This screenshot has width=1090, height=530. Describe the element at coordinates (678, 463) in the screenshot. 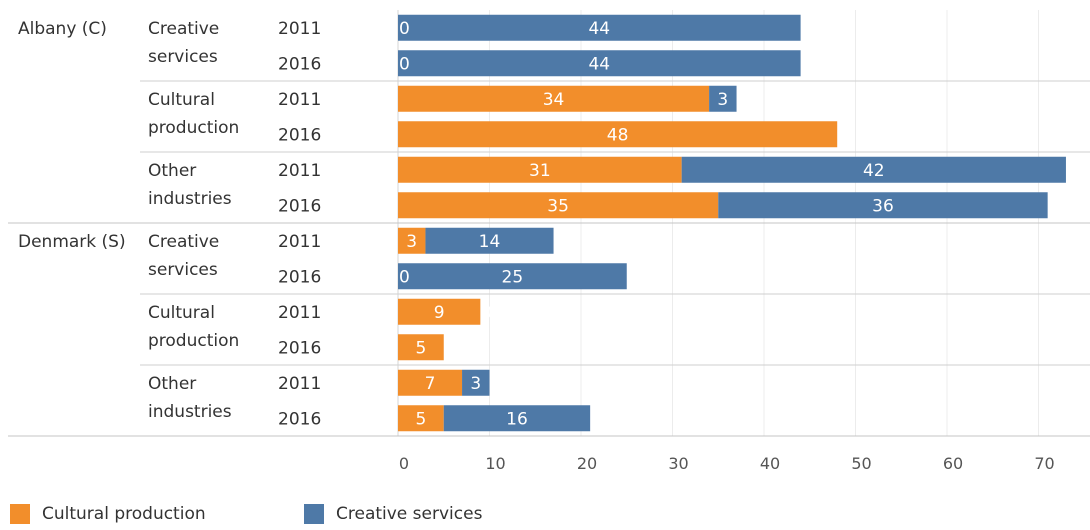

I see `x-tick-label: 30` at that location.